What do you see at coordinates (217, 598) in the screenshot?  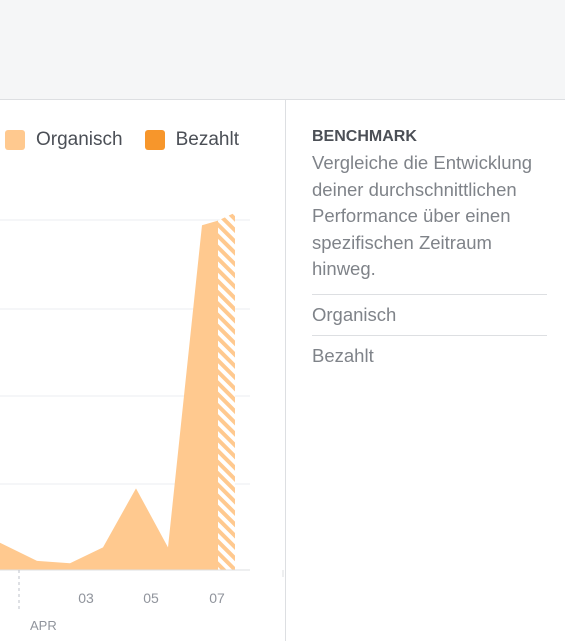 I see `x-tick-label-2: 07` at bounding box center [217, 598].